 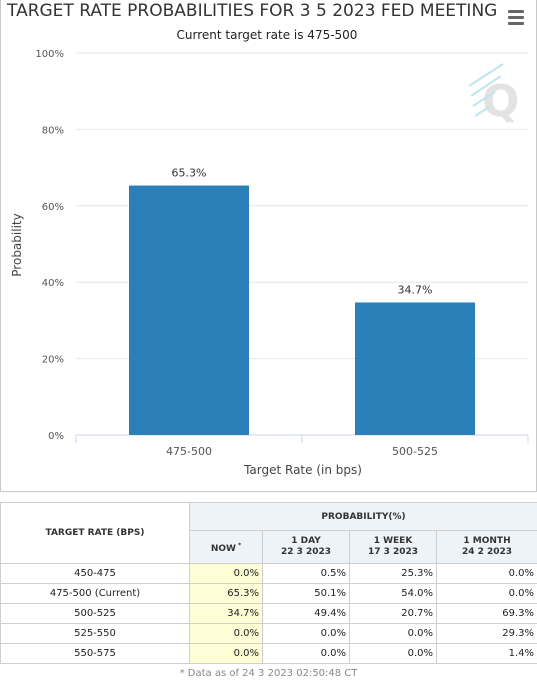 What do you see at coordinates (238, 545) in the screenshot?
I see `footnote-marker: *` at bounding box center [238, 545].